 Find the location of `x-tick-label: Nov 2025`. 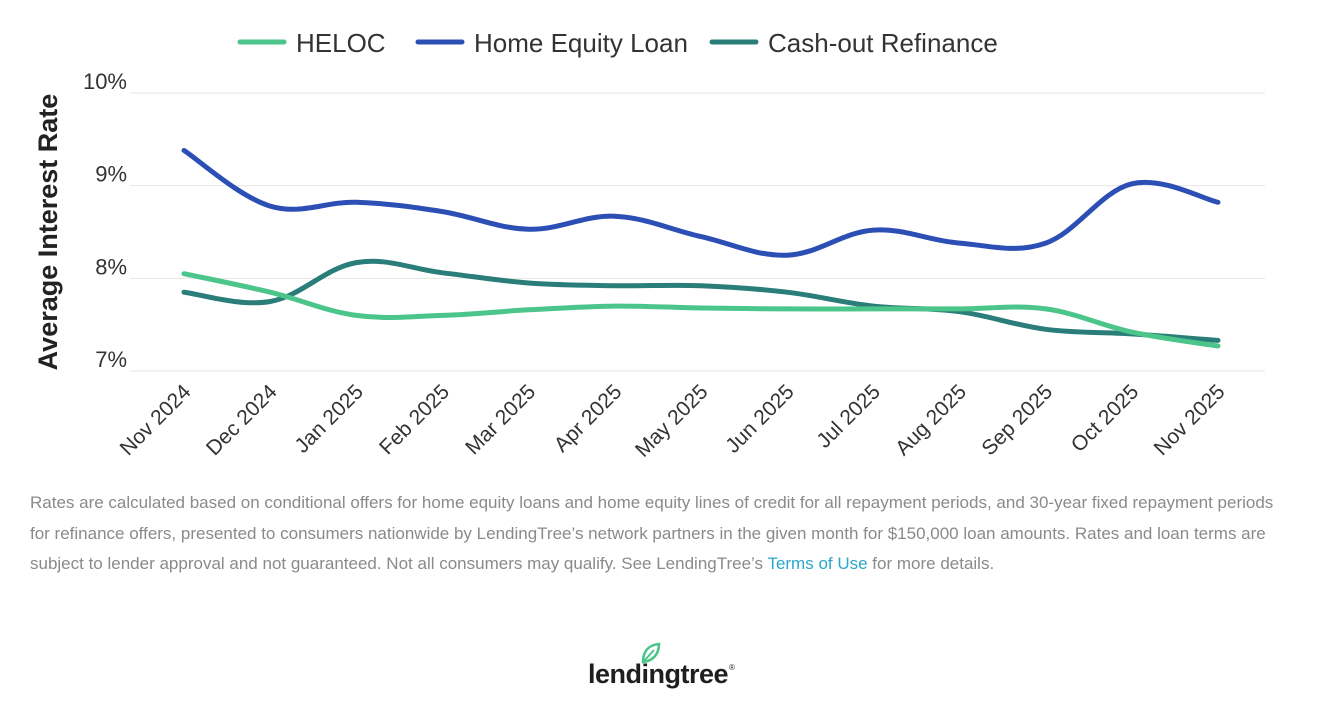

x-tick-label: Nov 2025 is located at coordinates (1190, 420).